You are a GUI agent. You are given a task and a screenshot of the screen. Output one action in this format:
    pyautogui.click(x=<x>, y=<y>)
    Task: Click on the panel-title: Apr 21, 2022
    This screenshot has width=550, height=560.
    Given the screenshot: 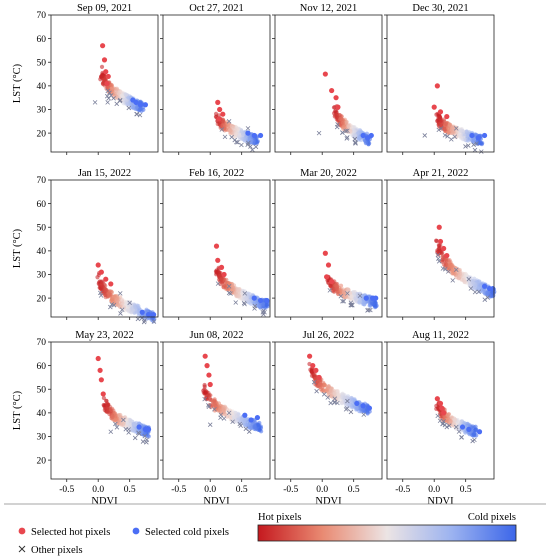 What is the action you would take?
    pyautogui.click(x=441, y=173)
    